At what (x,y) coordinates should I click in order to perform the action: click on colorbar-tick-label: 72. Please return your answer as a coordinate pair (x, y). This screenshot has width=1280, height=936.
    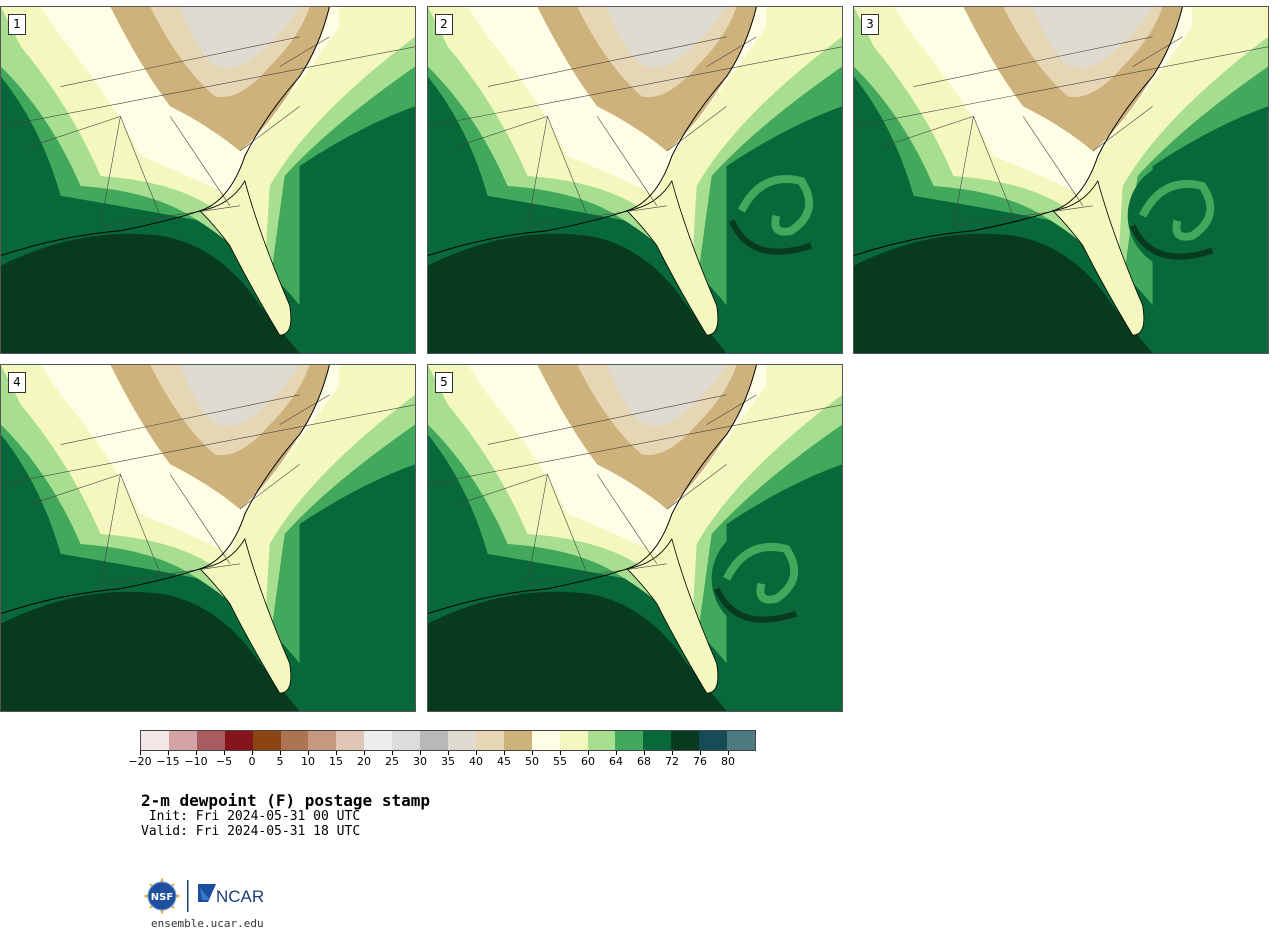
    Looking at the image, I should click on (672, 761).